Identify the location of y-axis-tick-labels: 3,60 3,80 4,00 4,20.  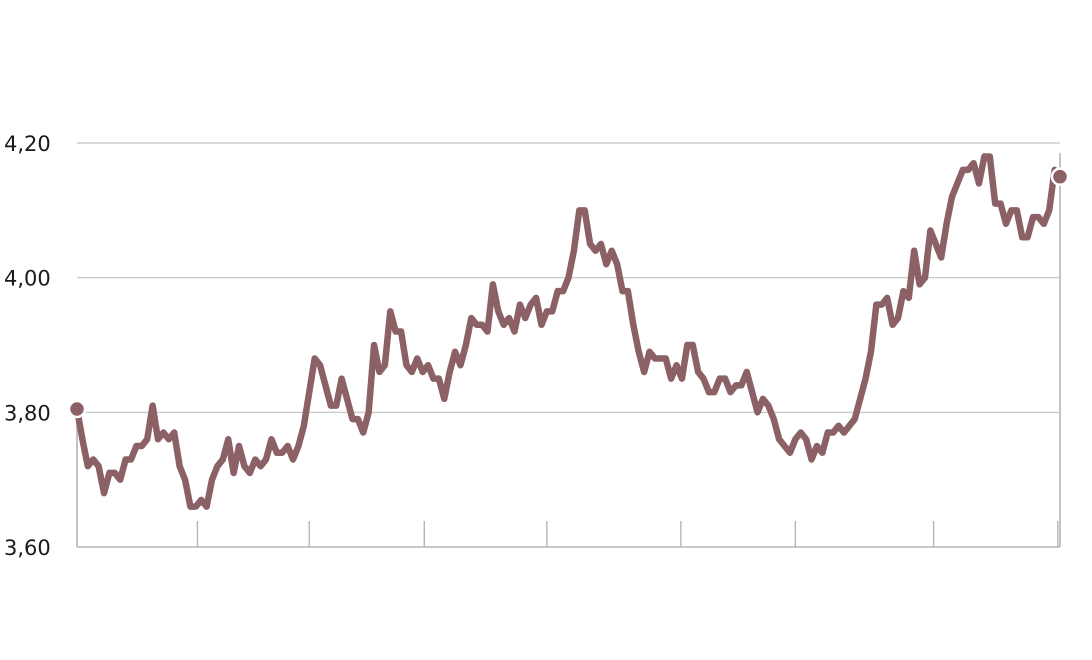
(27, 346).